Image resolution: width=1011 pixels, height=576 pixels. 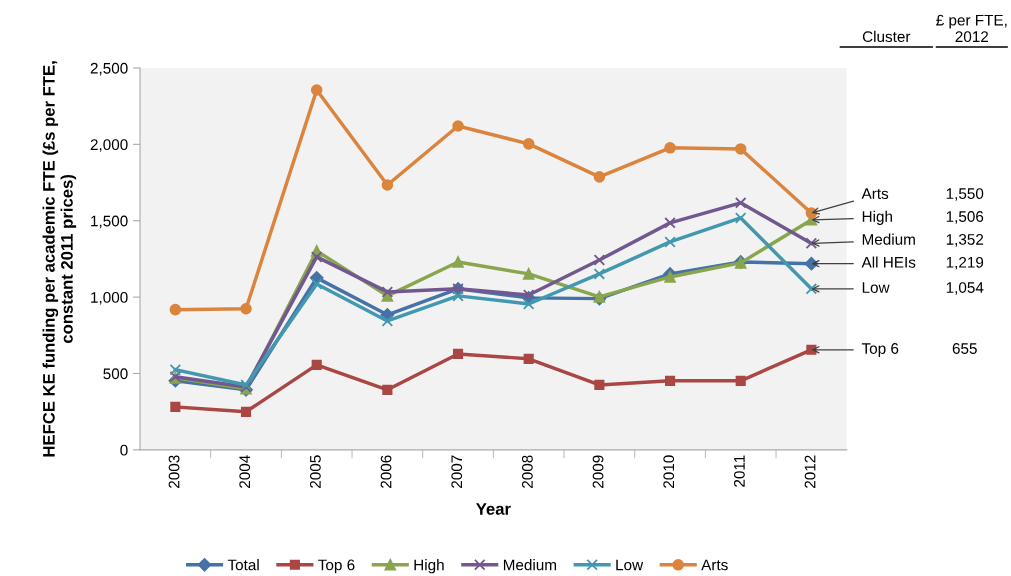 I want to click on text: 1,219, so click(x=965, y=263).